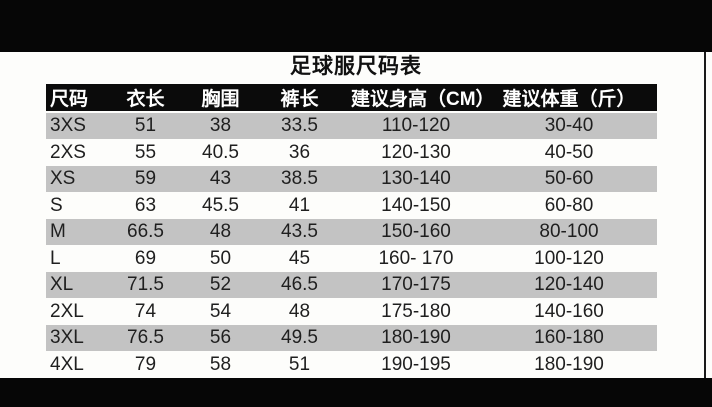 Image resolution: width=712 pixels, height=407 pixels. What do you see at coordinates (299, 179) in the screenshot?
I see `cell-2-3: 38.5` at bounding box center [299, 179].